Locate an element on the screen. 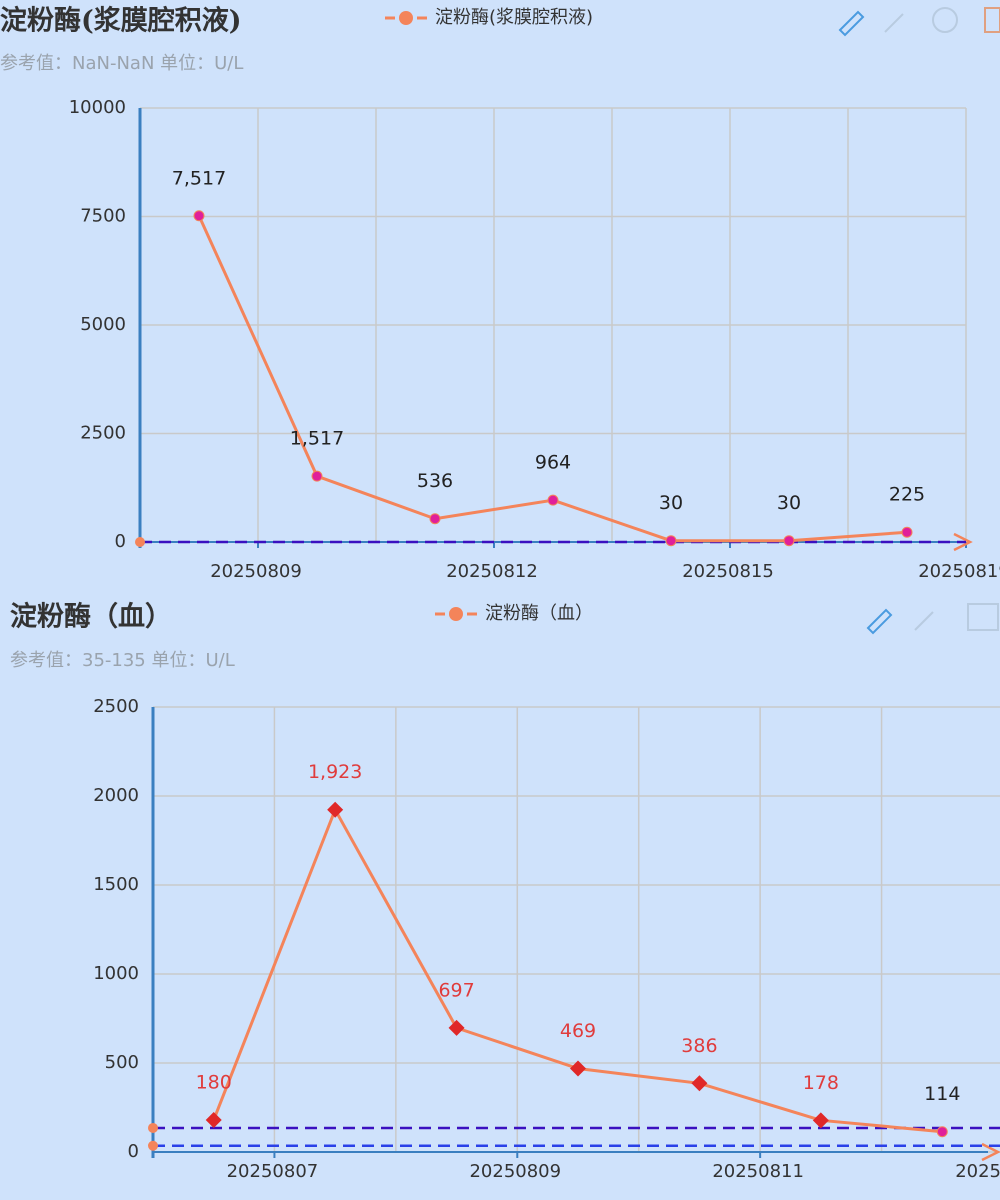 The width and height of the screenshot is (1000, 1200). data-label: 7,517 is located at coordinates (199, 178).